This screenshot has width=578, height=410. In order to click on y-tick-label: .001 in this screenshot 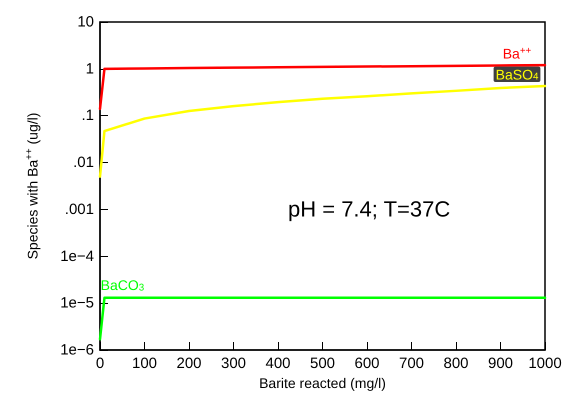, I will do `click(79, 209)`.